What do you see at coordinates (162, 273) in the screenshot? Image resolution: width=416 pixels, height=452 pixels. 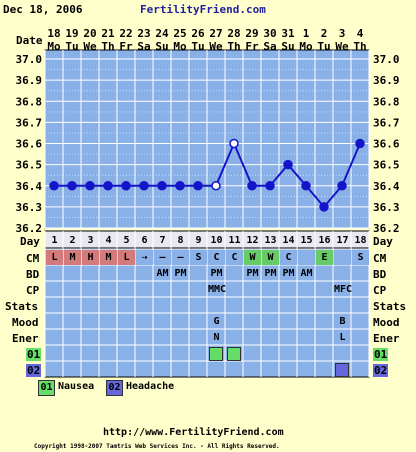 I see `bd-cell: AM` at bounding box center [162, 273].